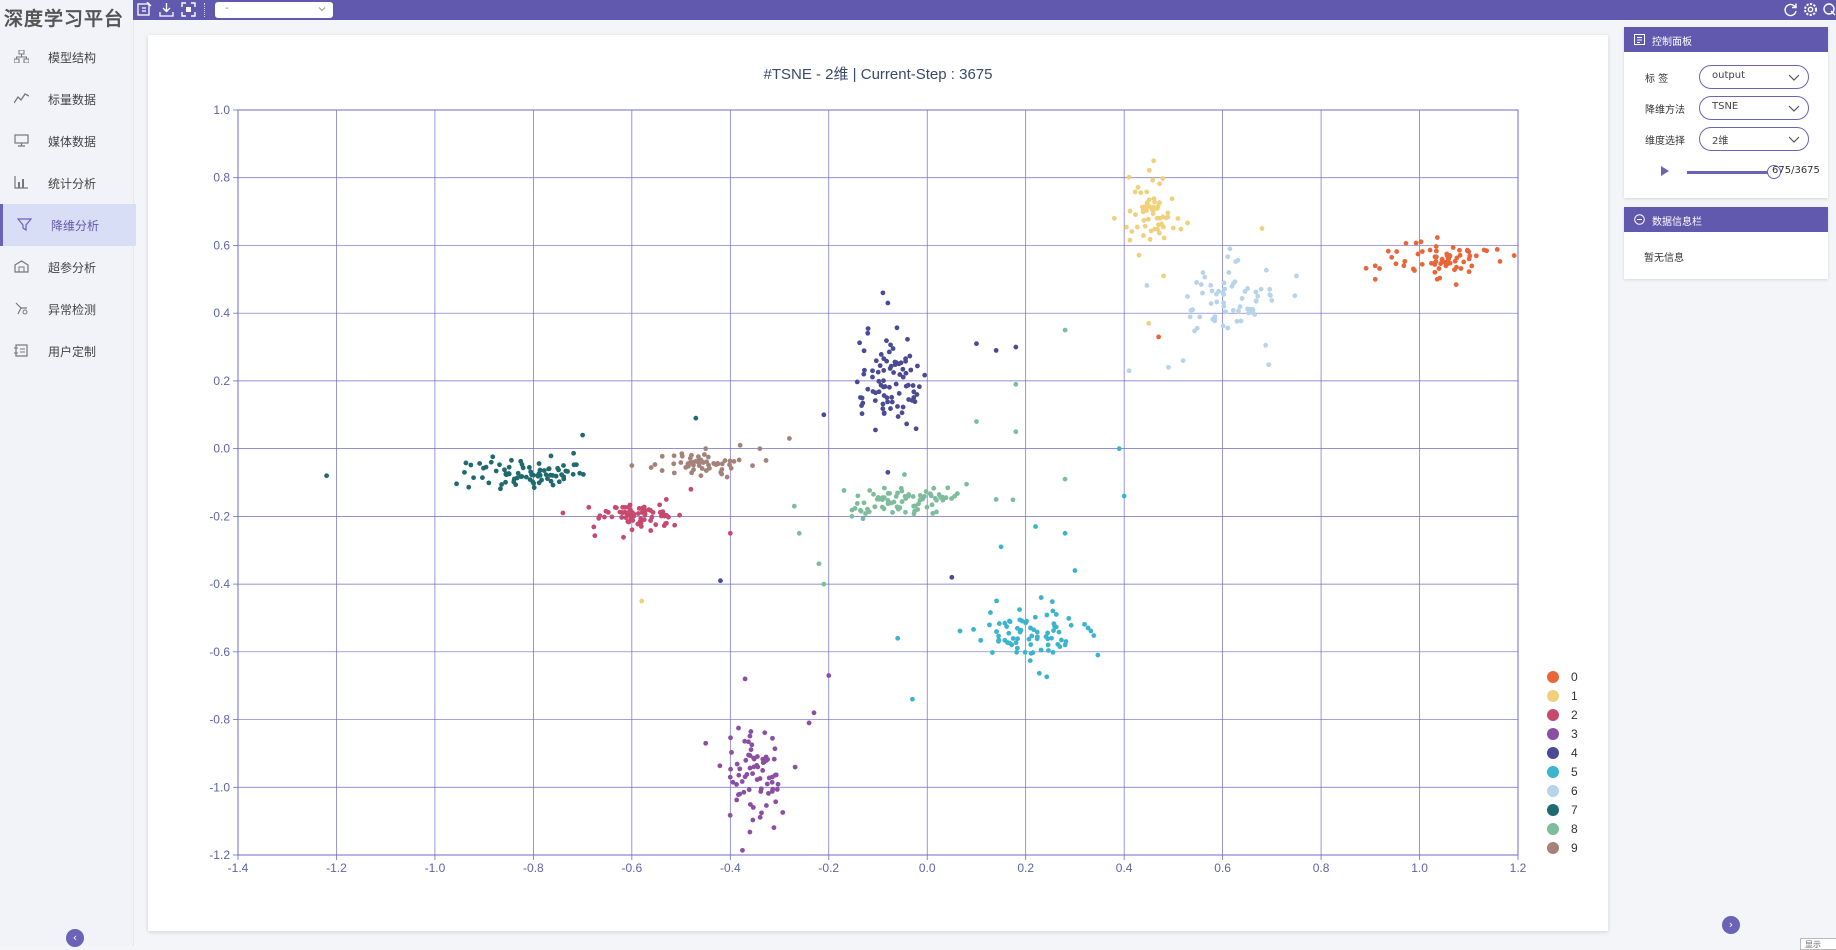  What do you see at coordinates (1754, 139) in the screenshot?
I see `dimension-select: 2维` at bounding box center [1754, 139].